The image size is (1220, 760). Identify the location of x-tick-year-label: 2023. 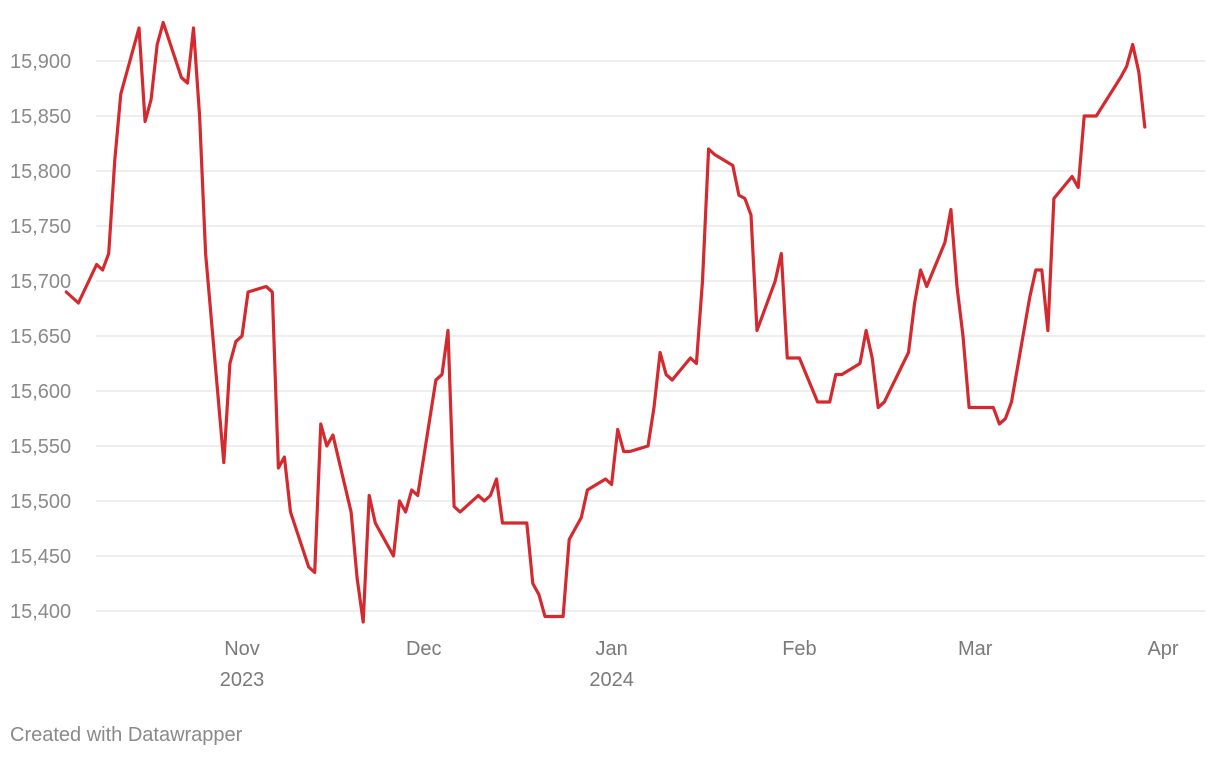
(242, 680).